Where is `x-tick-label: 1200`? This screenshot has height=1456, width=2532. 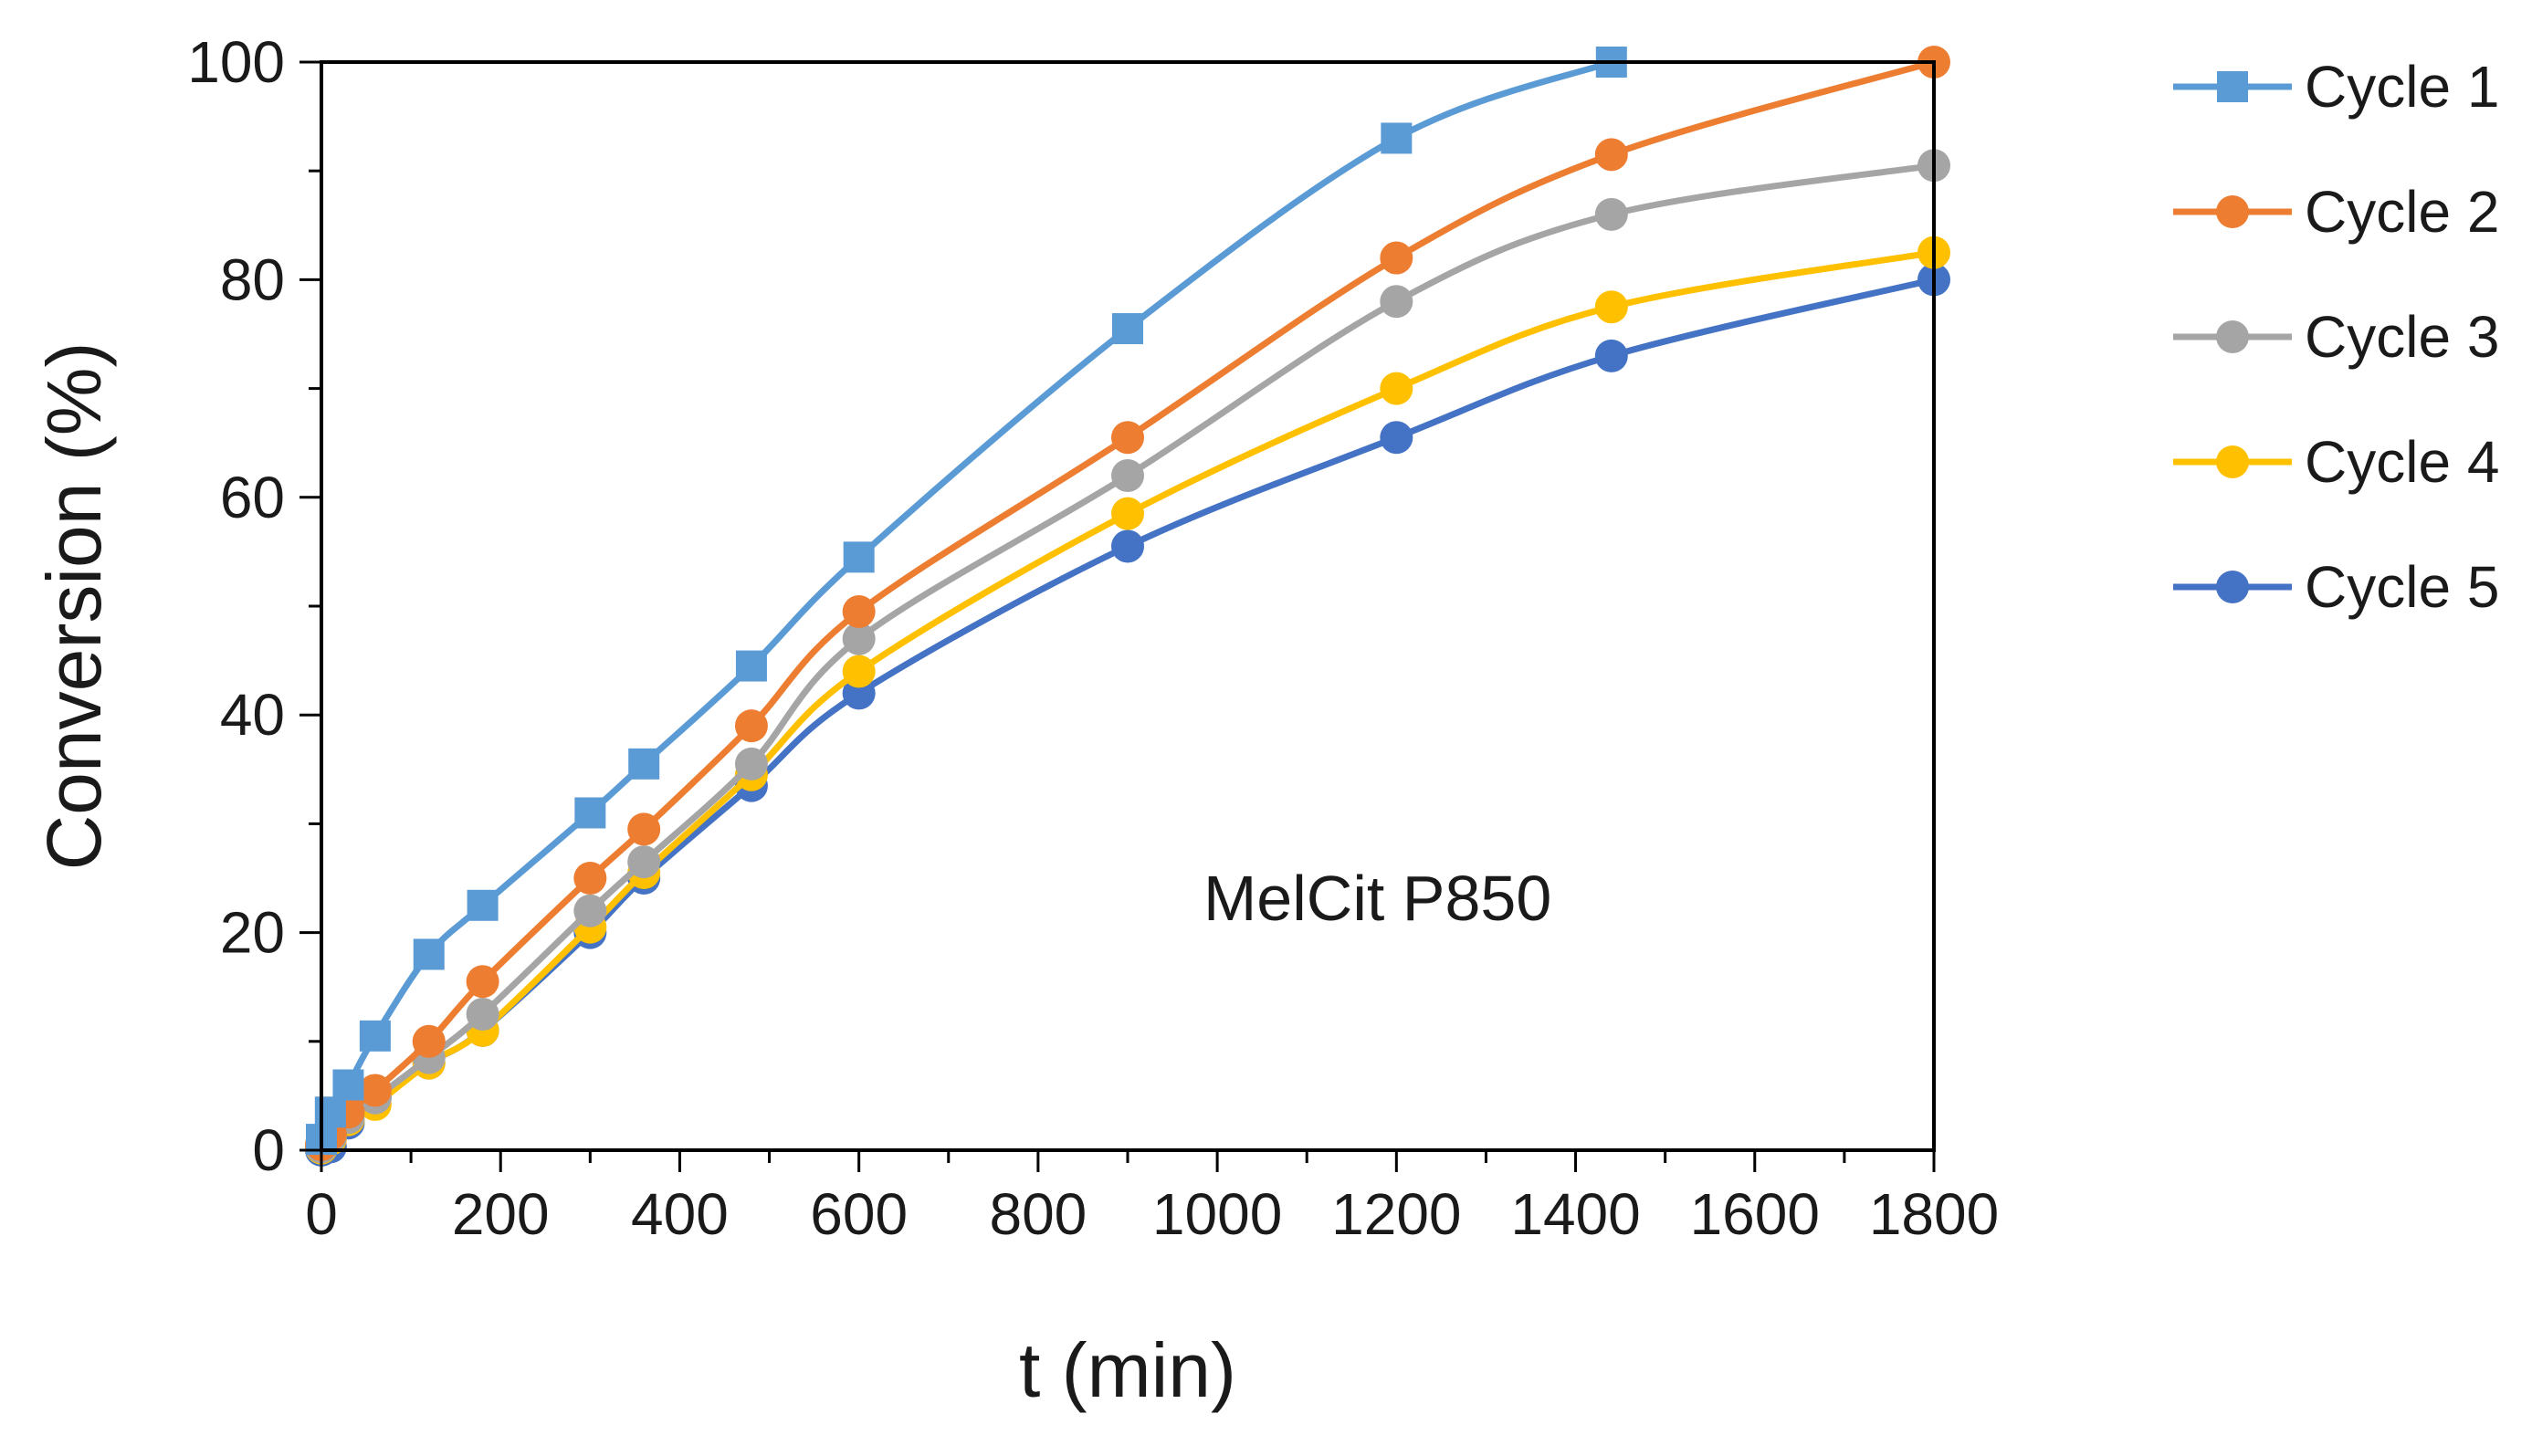
x-tick-label: 1200 is located at coordinates (1396, 1214).